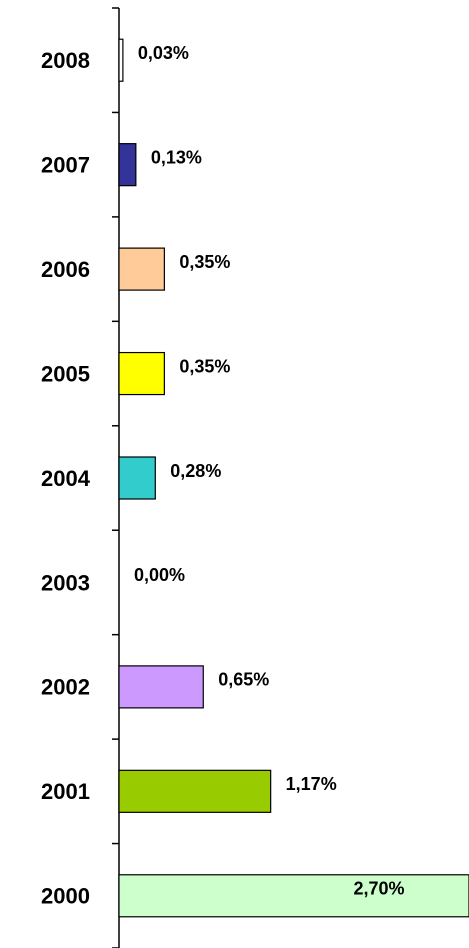 This screenshot has height=948, width=469. What do you see at coordinates (378, 889) in the screenshot?
I see `value-label: 2,70%` at bounding box center [378, 889].